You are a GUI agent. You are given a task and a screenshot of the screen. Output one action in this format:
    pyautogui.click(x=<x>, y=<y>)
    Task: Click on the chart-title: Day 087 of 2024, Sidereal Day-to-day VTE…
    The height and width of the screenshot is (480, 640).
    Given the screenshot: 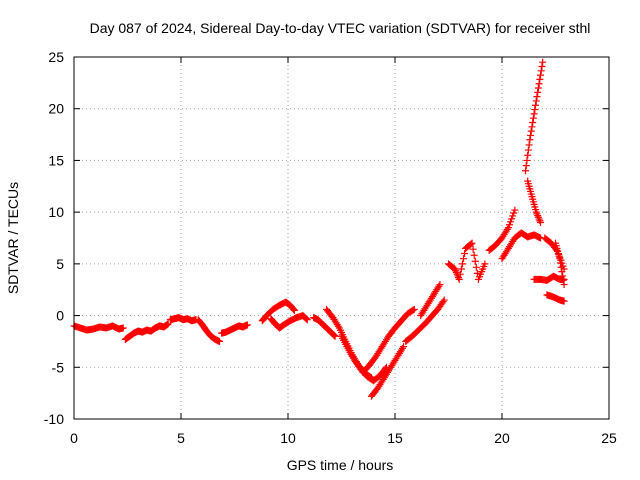 What is the action you would take?
    pyautogui.click(x=340, y=28)
    